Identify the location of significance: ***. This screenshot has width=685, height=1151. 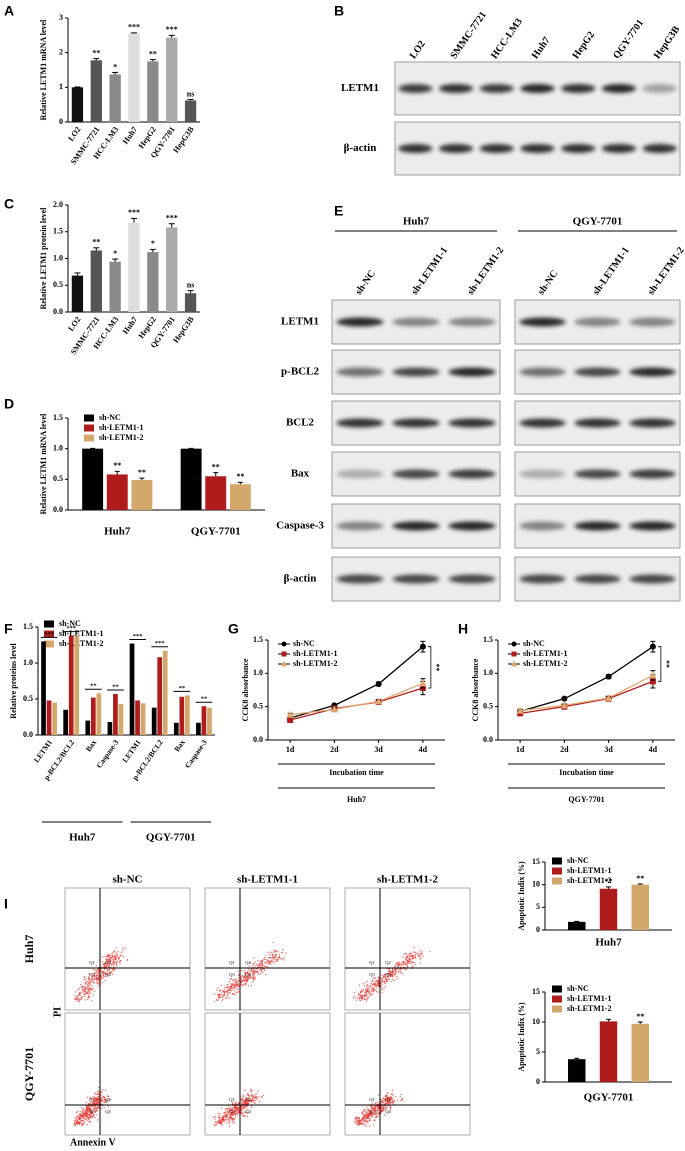
(49, 634).